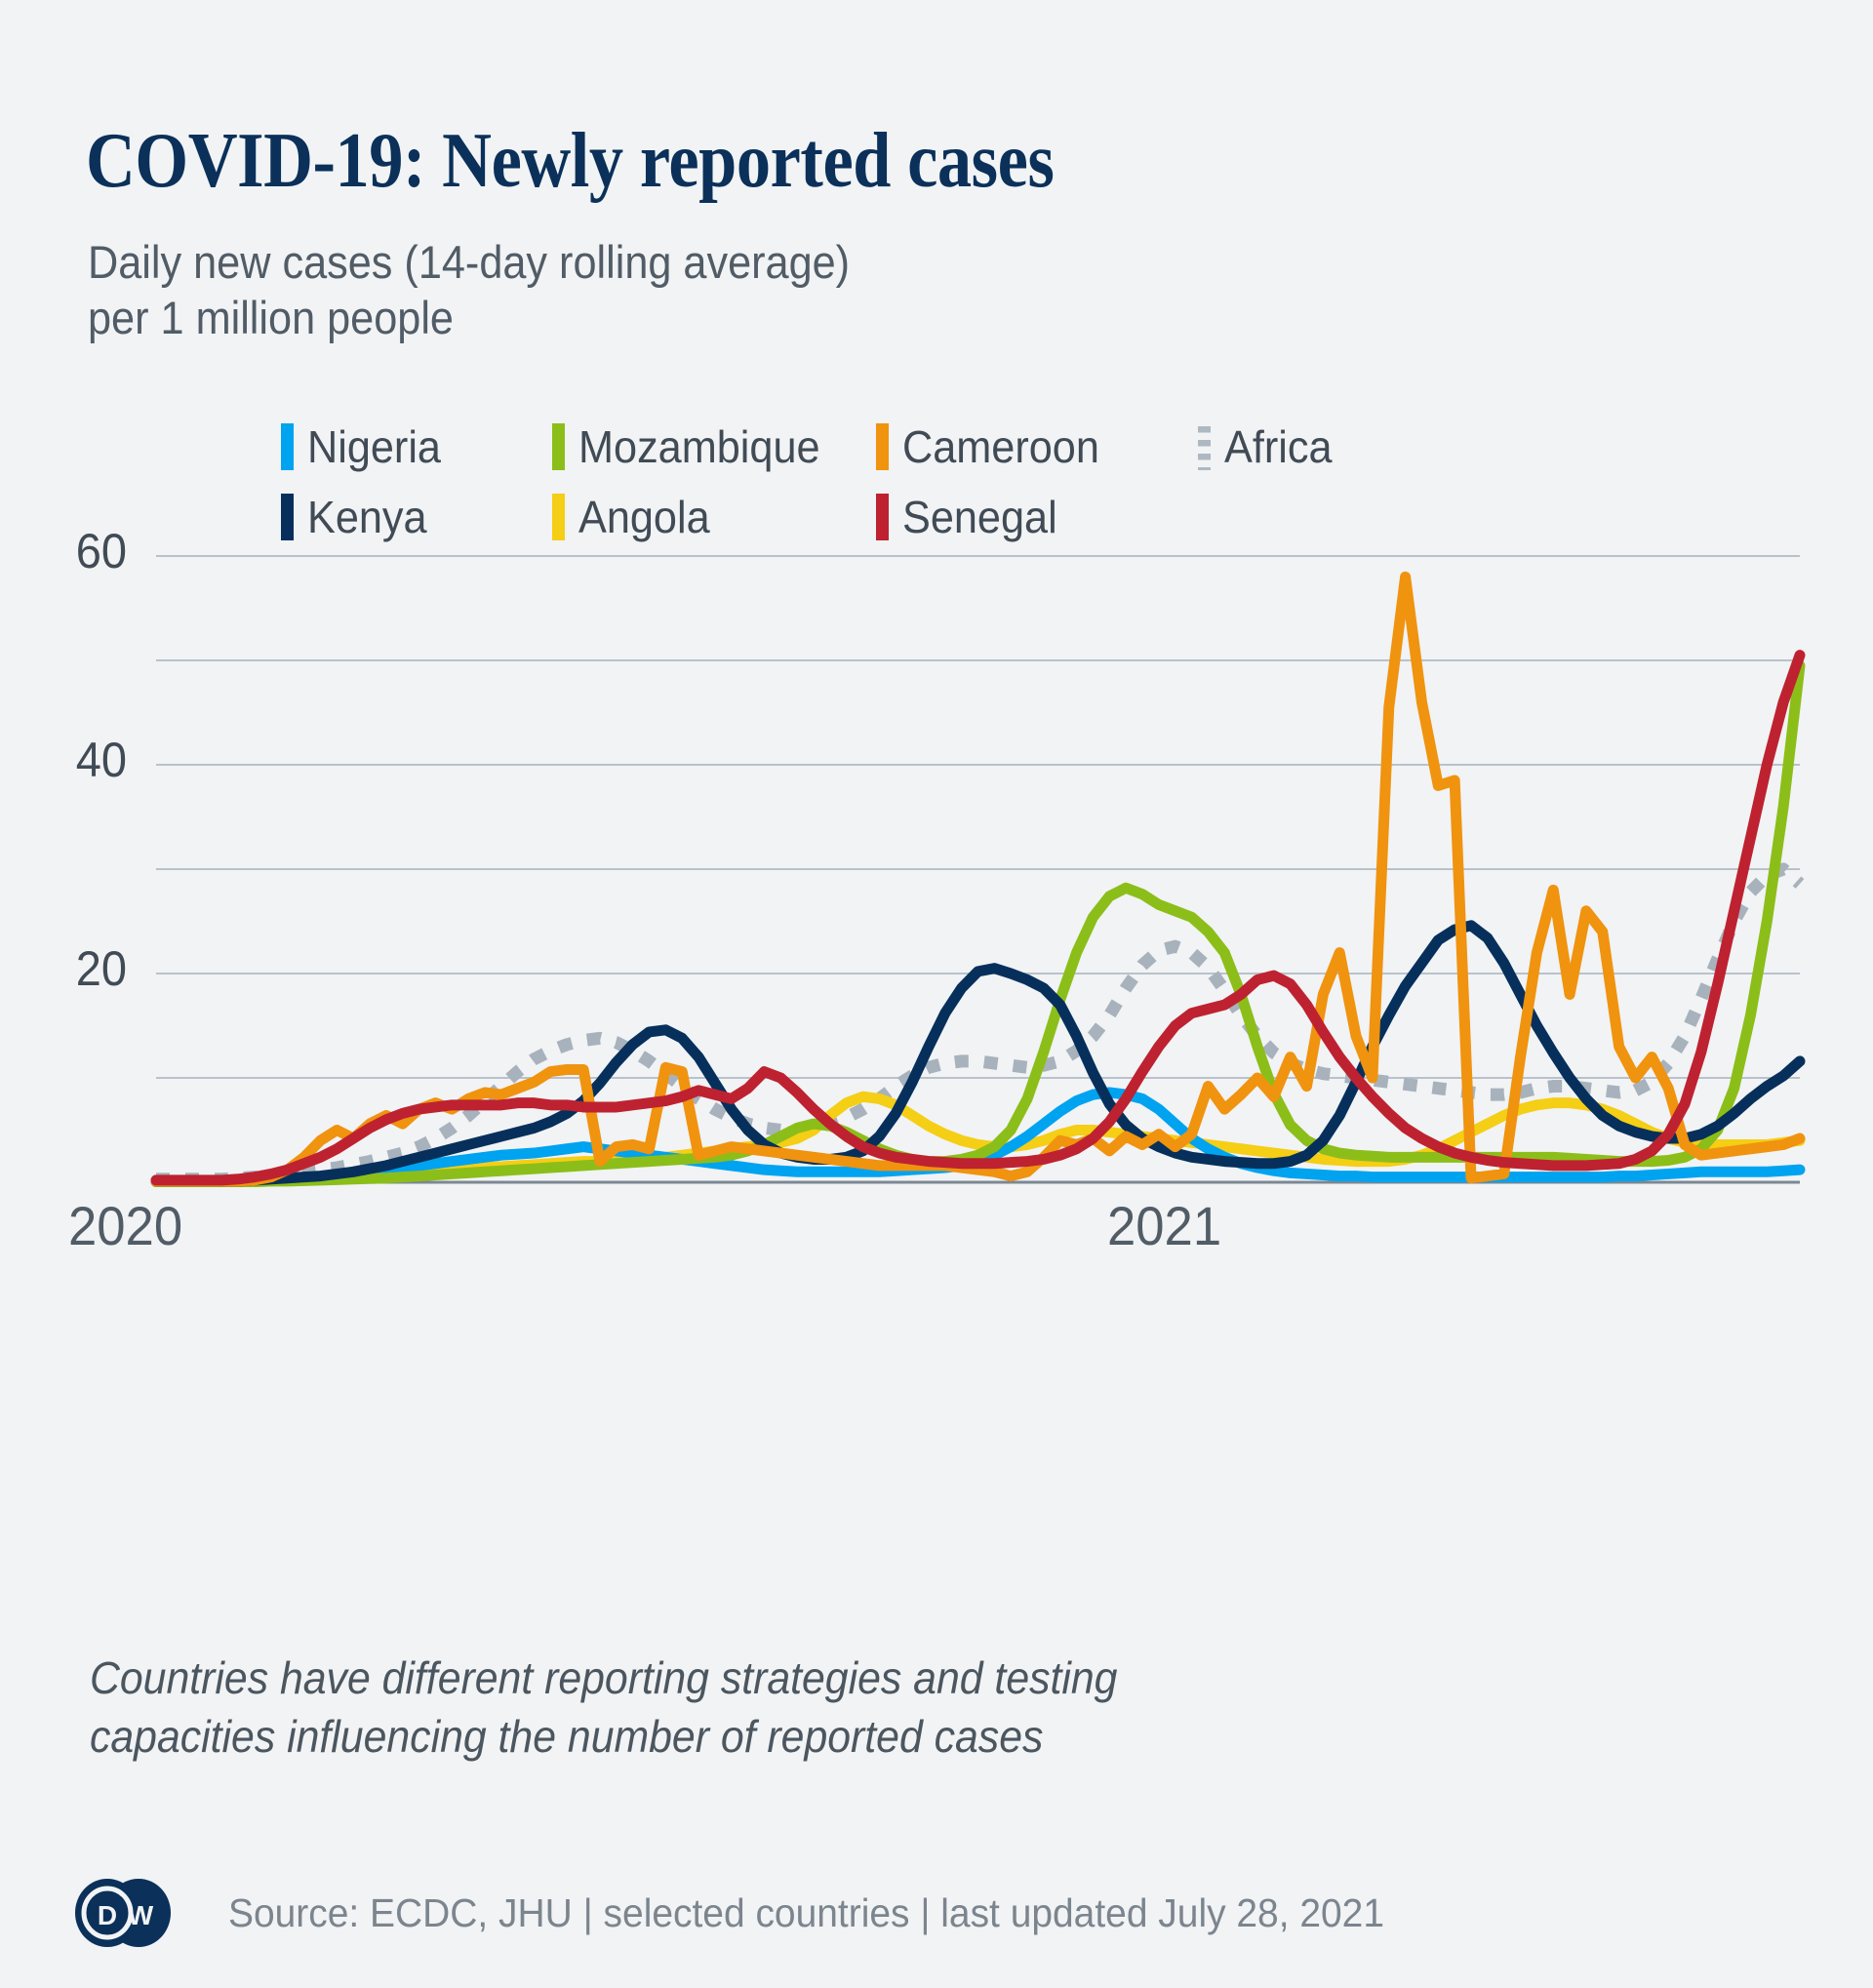 This screenshot has height=1988, width=1873. I want to click on legend-item-mozambique: Mozambique, so click(693, 446).